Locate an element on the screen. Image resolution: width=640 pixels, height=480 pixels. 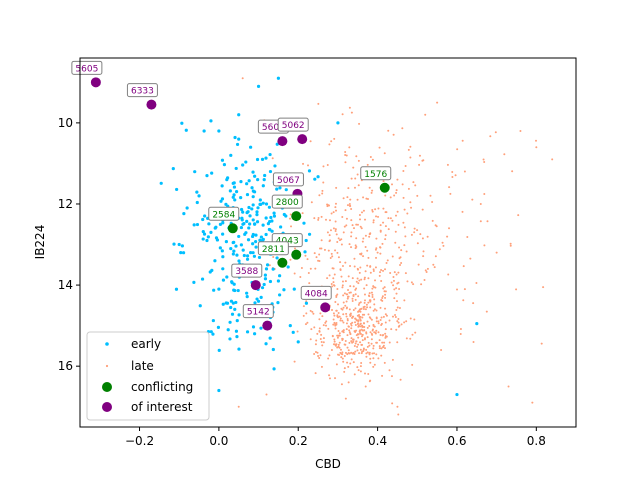
conflicting-annotation-box is located at coordinates (273, 248).